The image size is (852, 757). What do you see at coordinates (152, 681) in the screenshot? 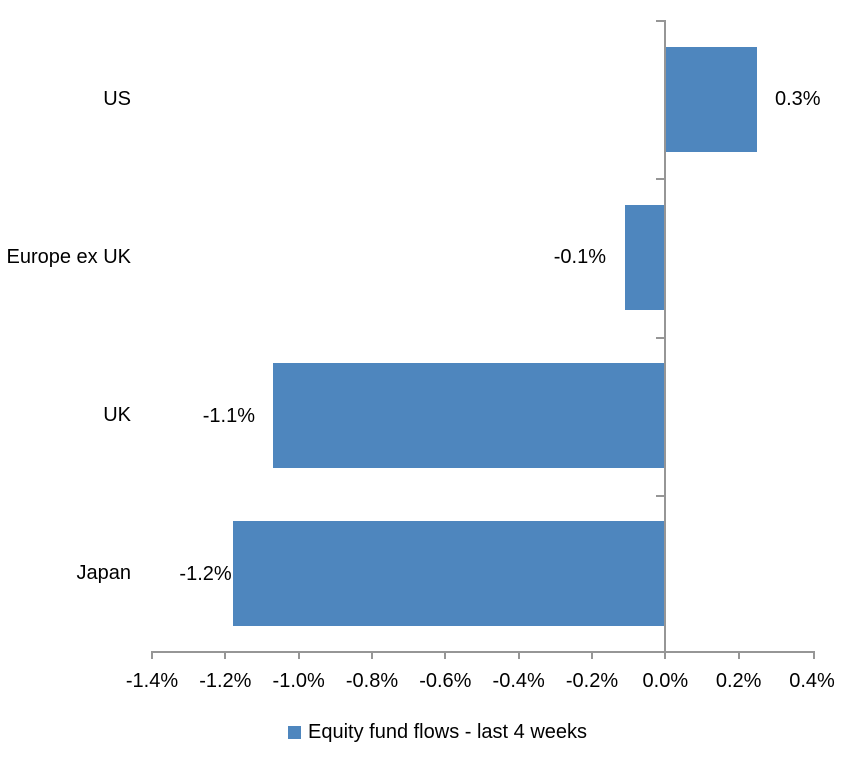
I see `x-tick-label-1-4: -1.4%` at bounding box center [152, 681].